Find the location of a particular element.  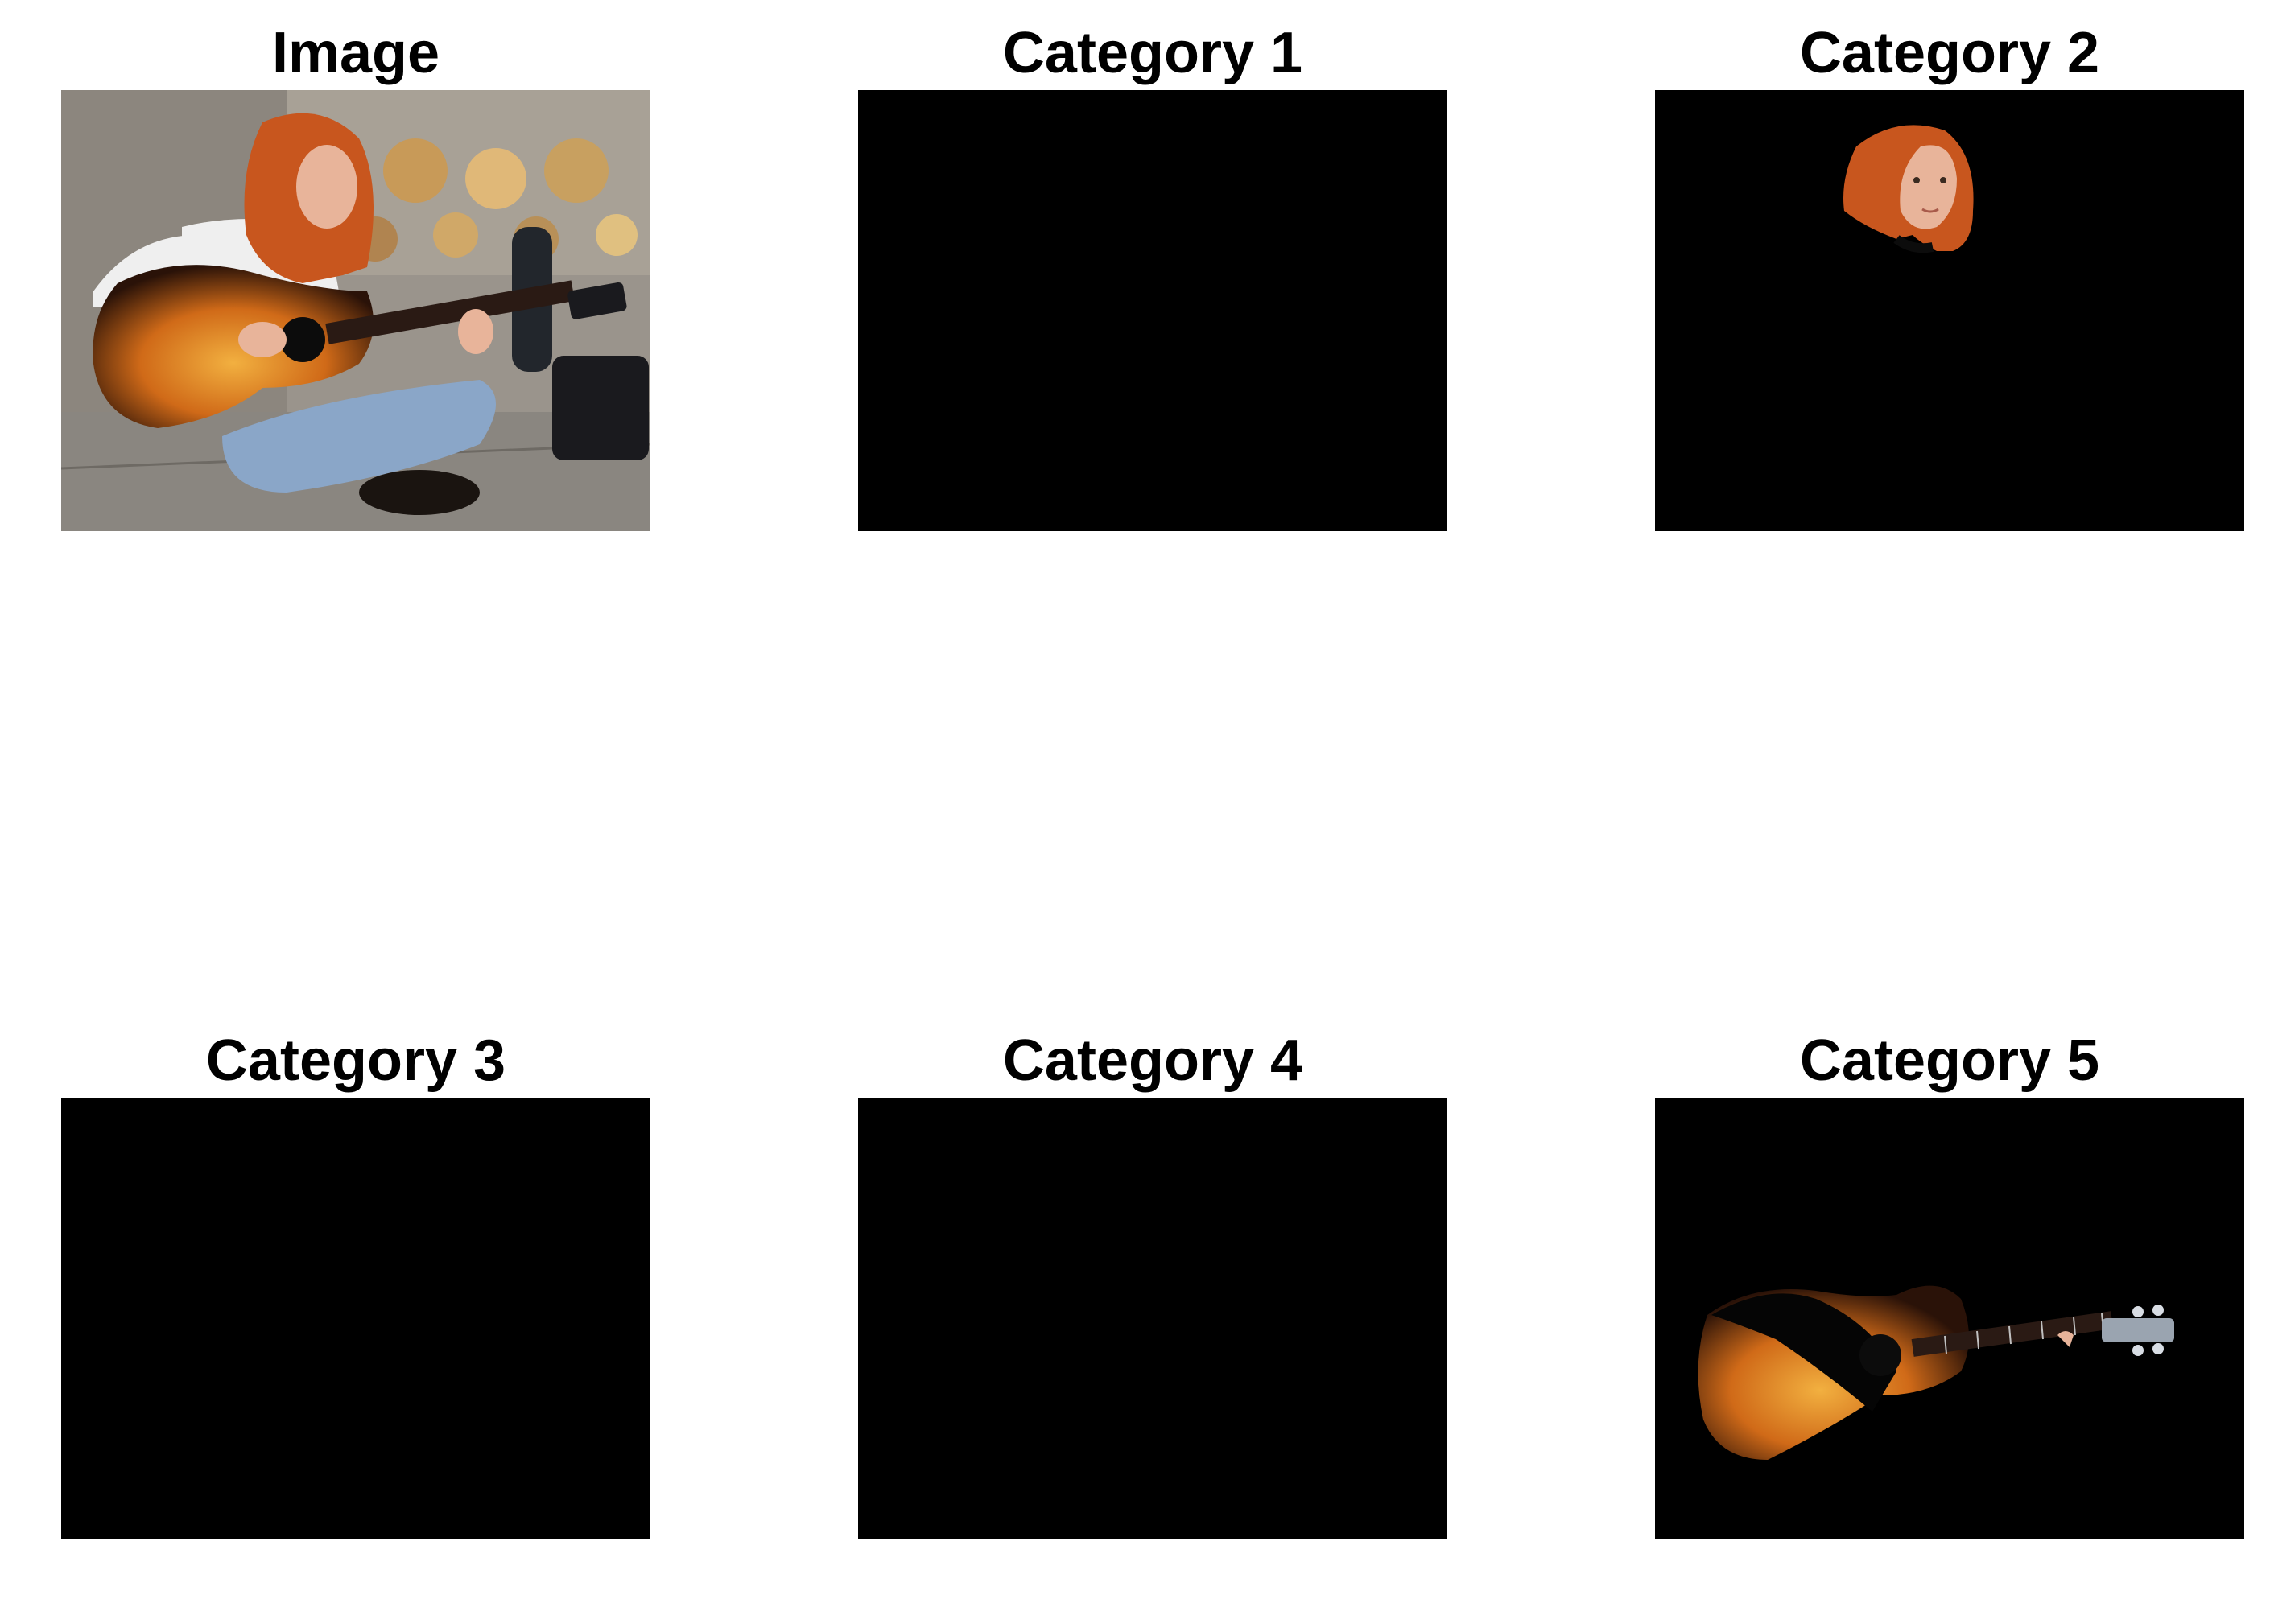

sound-hole is located at coordinates (302, 339).